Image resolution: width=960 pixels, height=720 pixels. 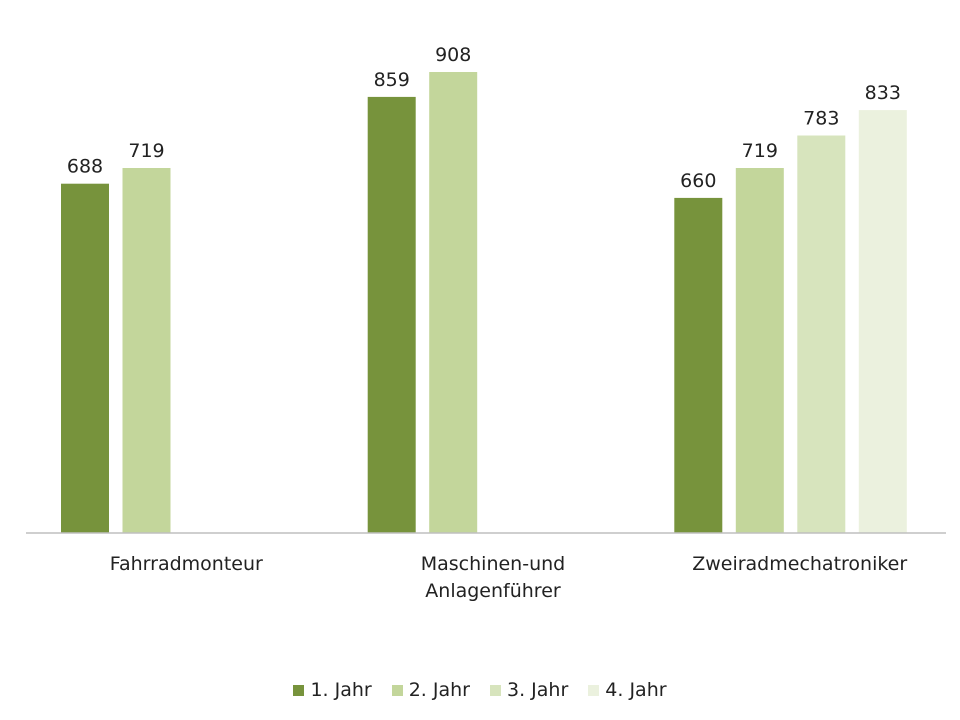 I want to click on category-label: Fahrradmonteur, so click(x=186, y=564).